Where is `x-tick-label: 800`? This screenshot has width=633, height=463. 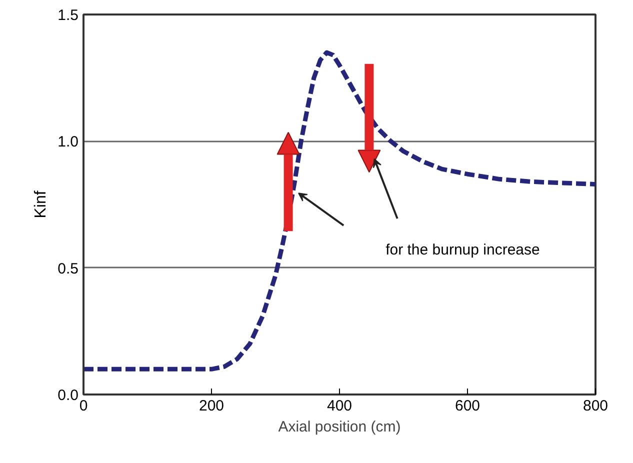 x-tick-label: 800 is located at coordinates (595, 406).